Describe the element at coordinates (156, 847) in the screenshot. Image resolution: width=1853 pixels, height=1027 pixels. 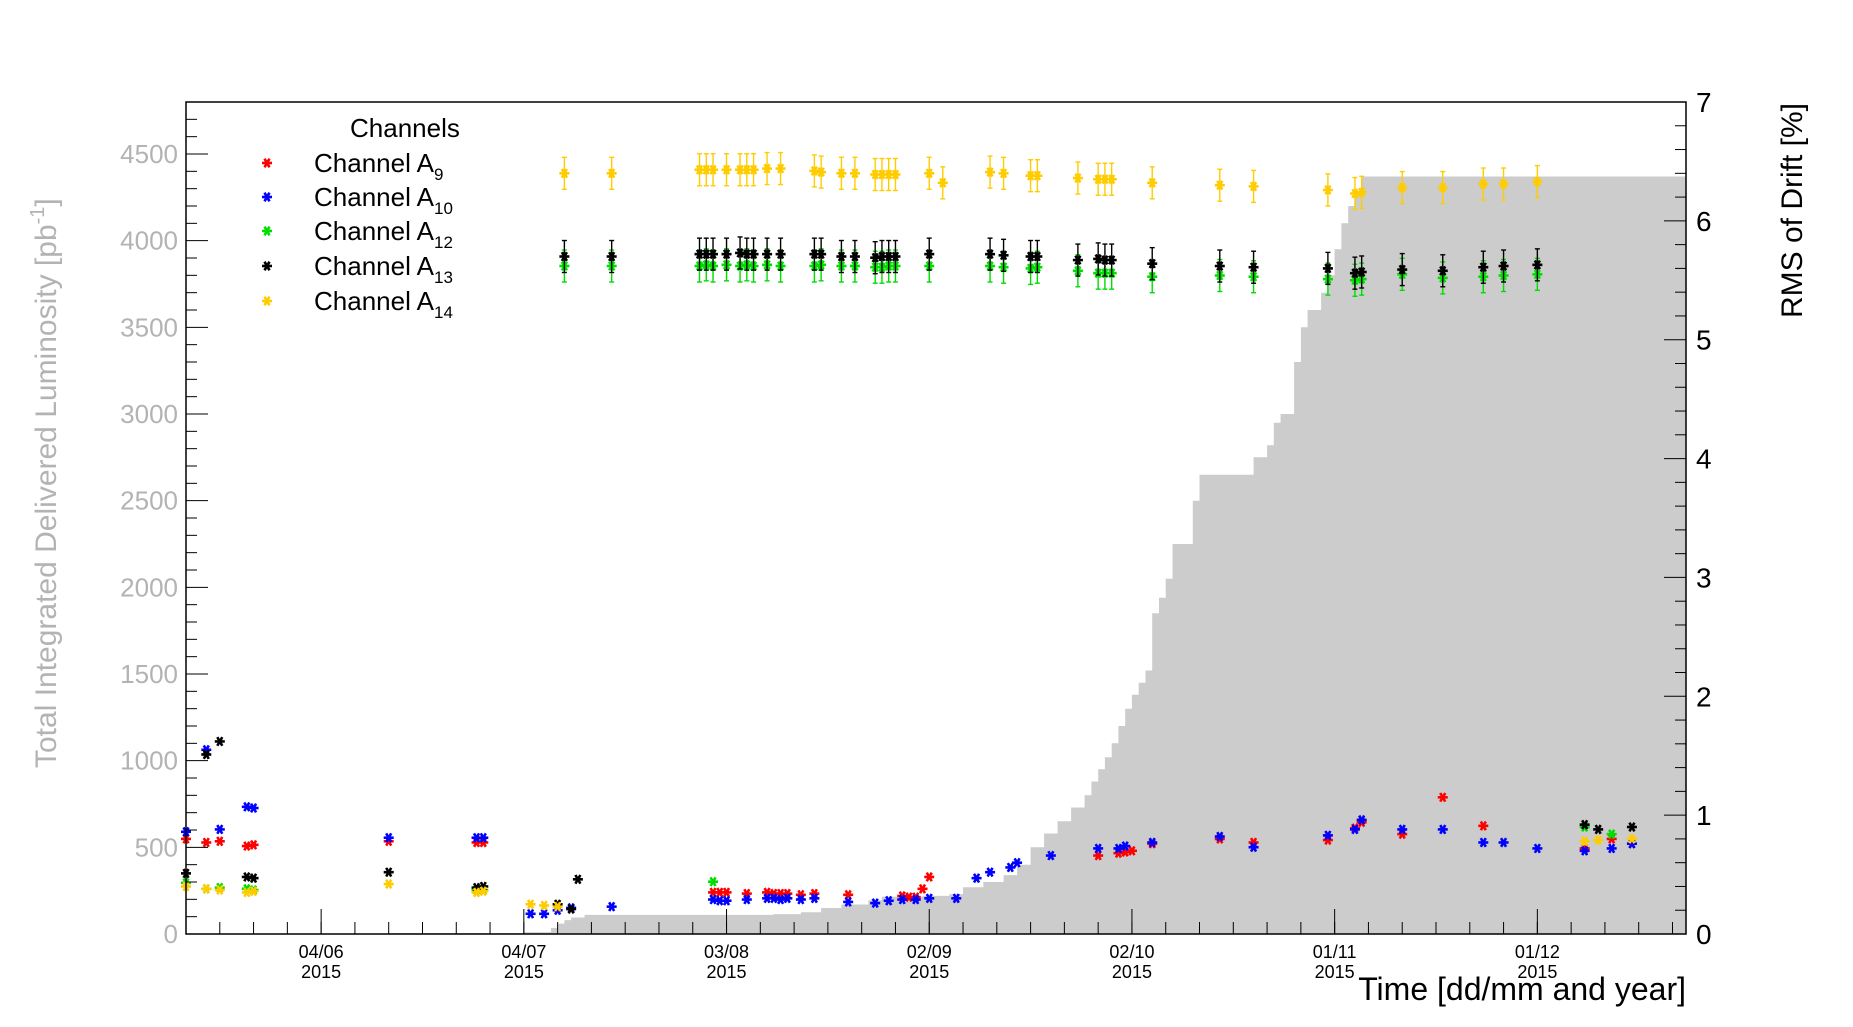
I see `y-left-tick-label: 500` at that location.